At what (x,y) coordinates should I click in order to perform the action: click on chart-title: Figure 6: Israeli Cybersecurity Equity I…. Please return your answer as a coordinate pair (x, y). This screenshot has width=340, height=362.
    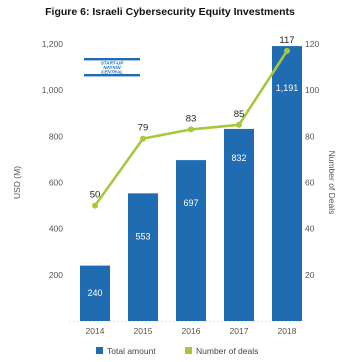
    Looking at the image, I should click on (170, 12).